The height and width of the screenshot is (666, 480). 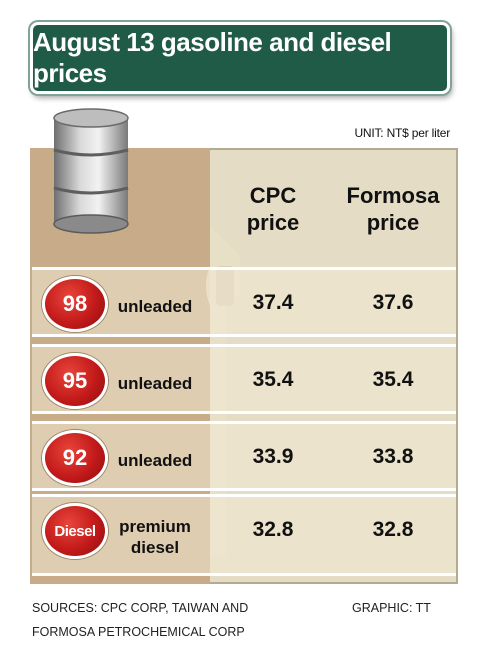 What do you see at coordinates (75, 531) in the screenshot?
I see `diesel-badge: Diesel` at bounding box center [75, 531].